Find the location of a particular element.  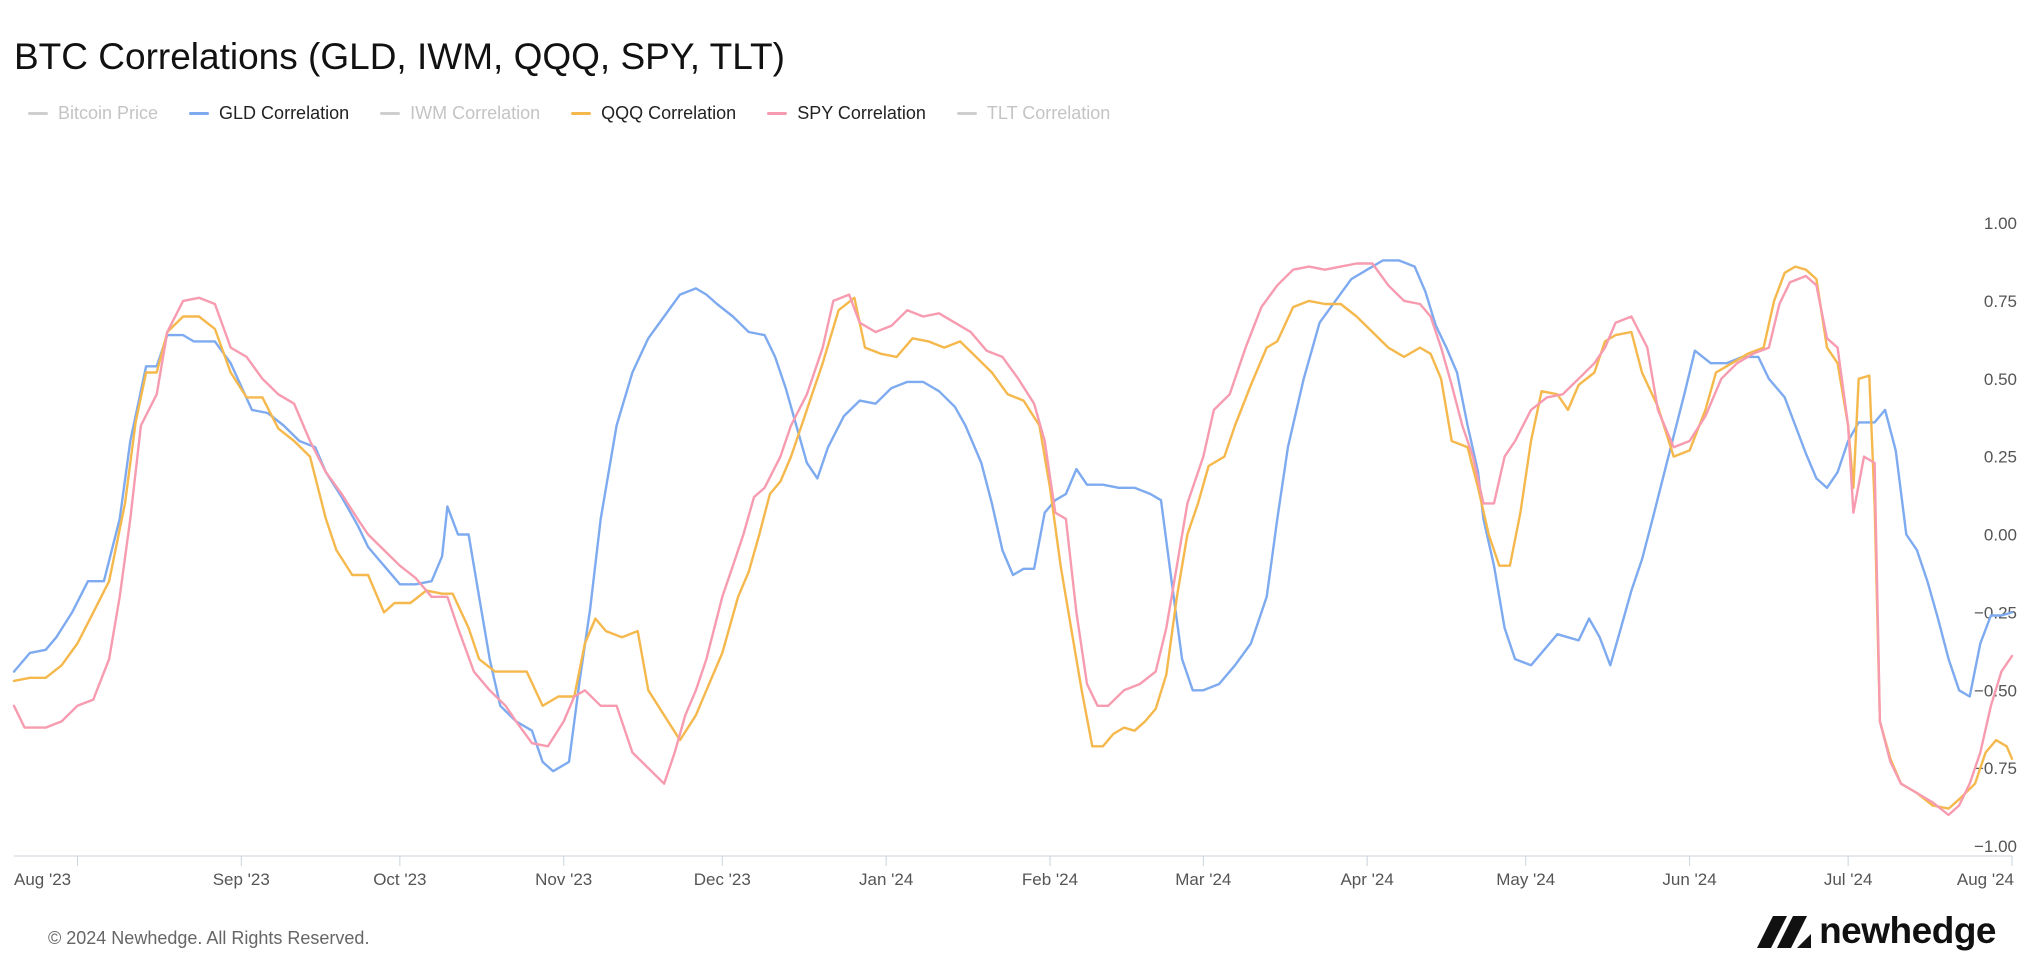

y-tick-label: 1.00 is located at coordinates (2000, 223).